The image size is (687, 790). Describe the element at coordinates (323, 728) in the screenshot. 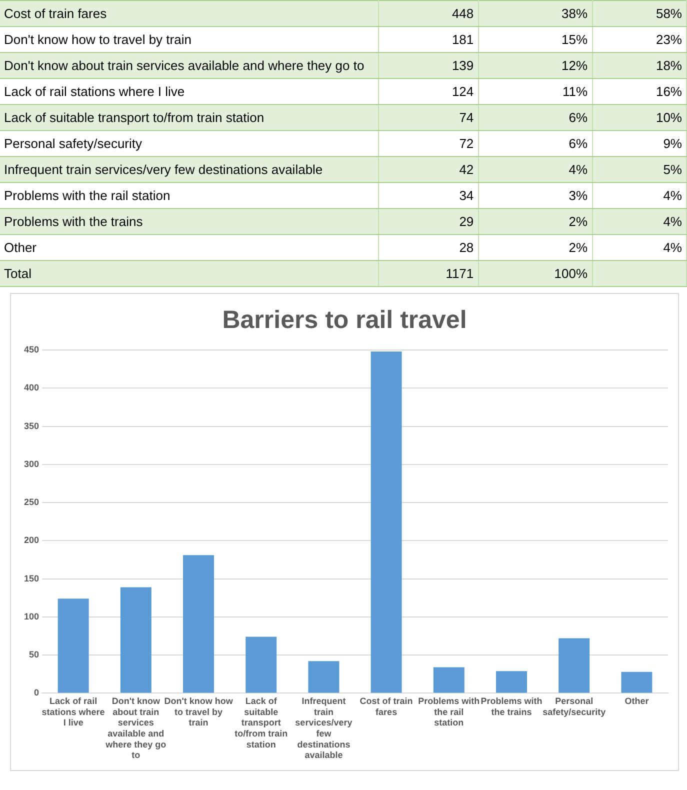

I see `x-tick-label: Infrequent train services/very few destinations available` at that location.